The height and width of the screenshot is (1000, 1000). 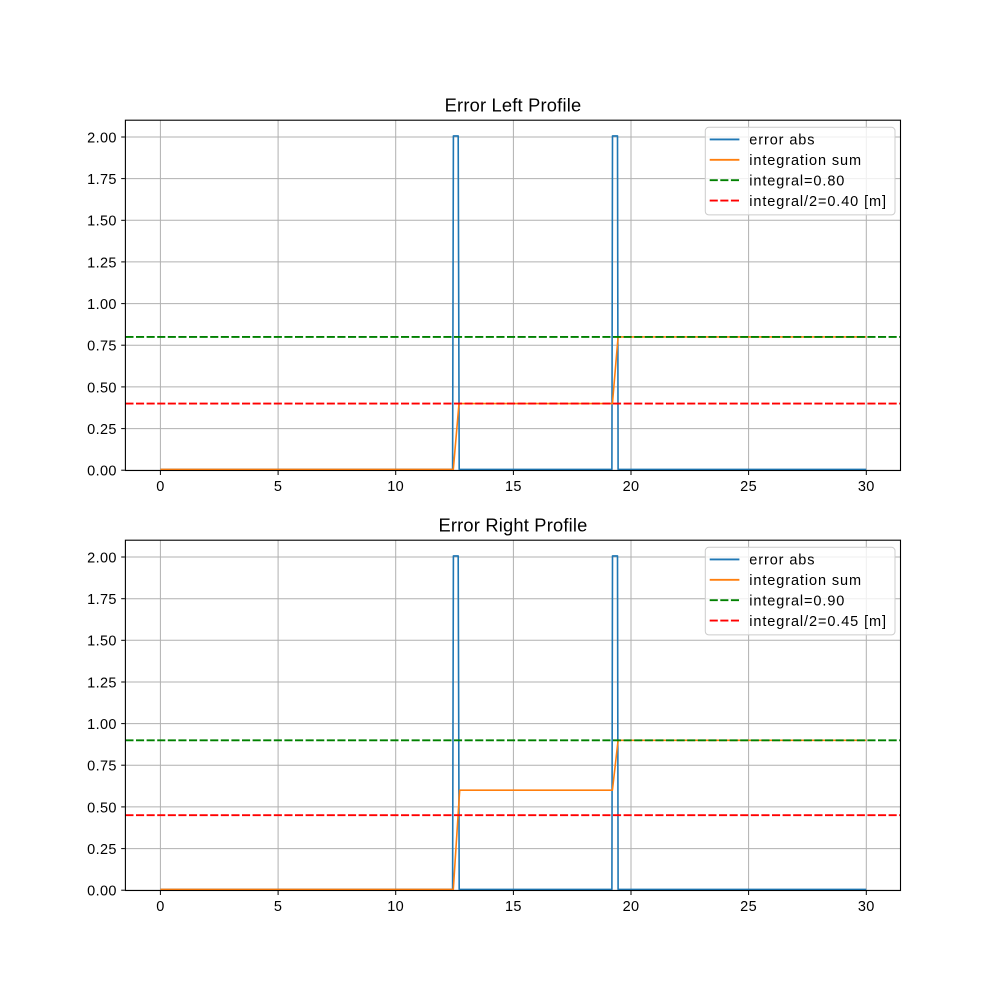 What do you see at coordinates (818, 622) in the screenshot?
I see `svg-text: integral/2=0.45 [m]` at bounding box center [818, 622].